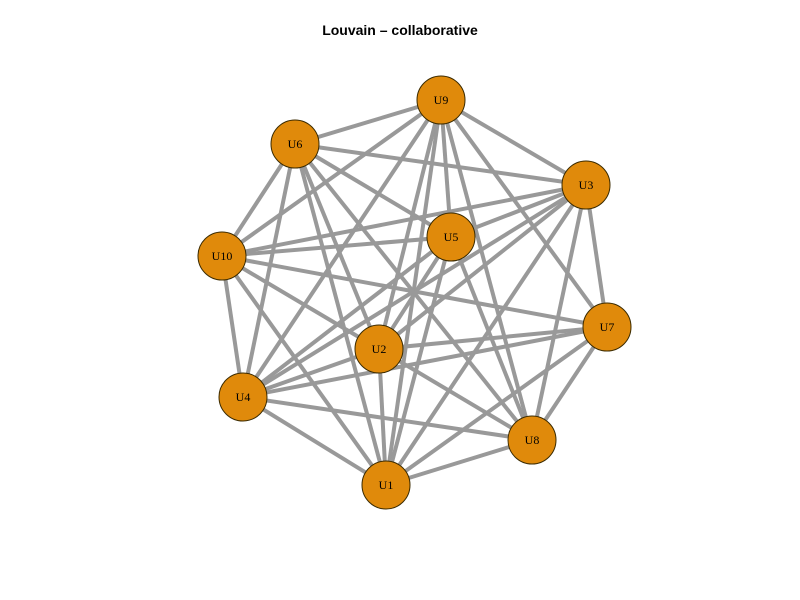 Image resolution: width=800 pixels, height=600 pixels. I want to click on node-label: U4, so click(243, 397).